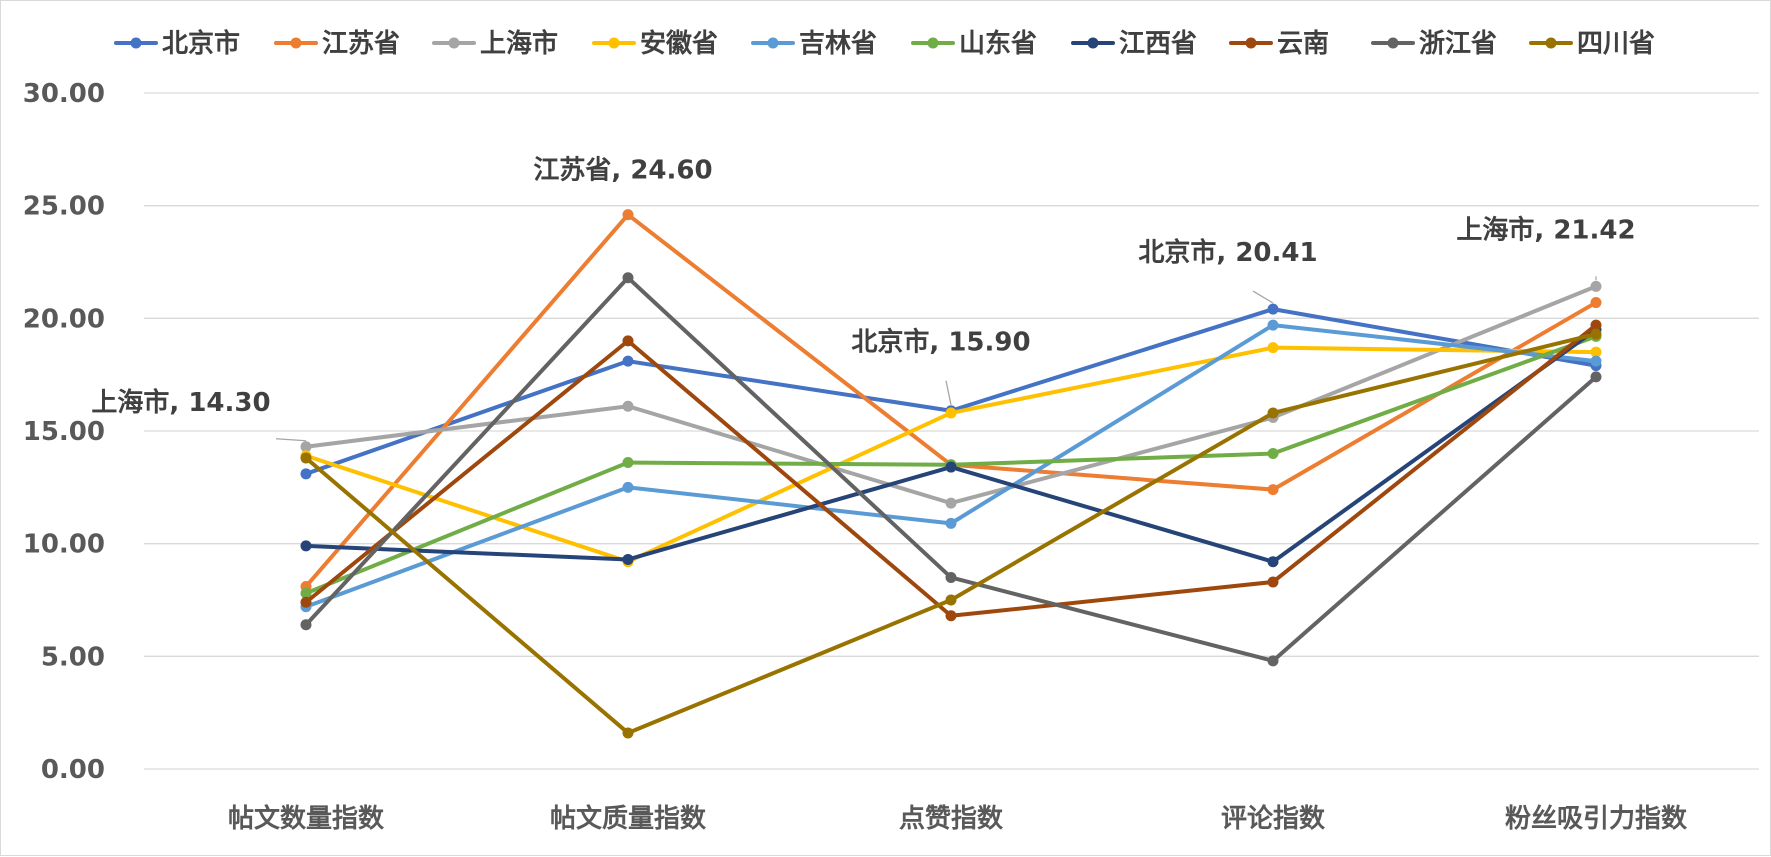  I want to click on legend-label-6: 江西省, so click(1158, 44).